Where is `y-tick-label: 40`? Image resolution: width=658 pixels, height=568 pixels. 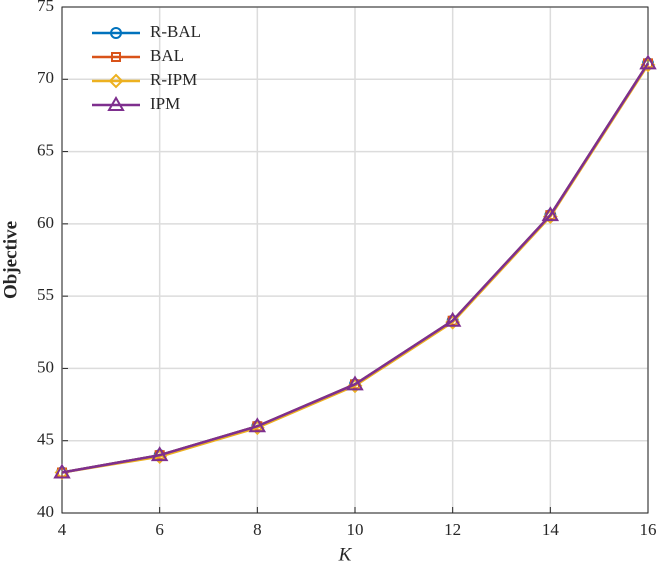 y-tick-label: 40 is located at coordinates (45, 511).